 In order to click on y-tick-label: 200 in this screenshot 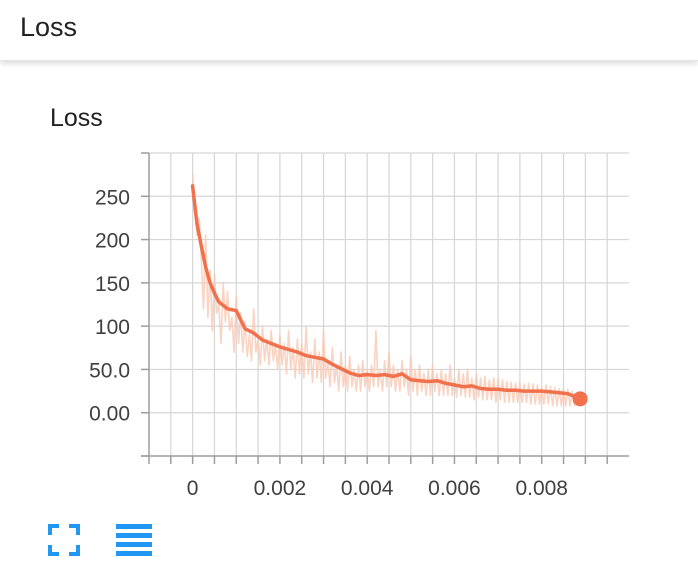, I will do `click(112, 241)`.